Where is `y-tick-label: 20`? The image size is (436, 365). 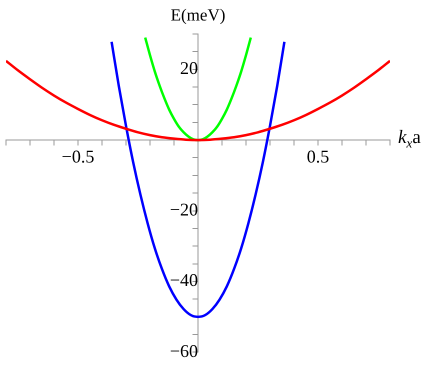 y-tick-label: 20 is located at coordinates (189, 68).